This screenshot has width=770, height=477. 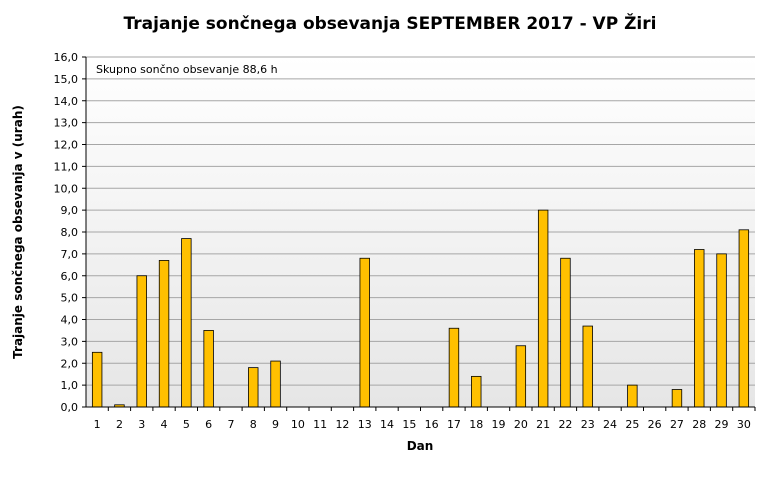 I want to click on x-tick-label: 5, so click(x=186, y=424).